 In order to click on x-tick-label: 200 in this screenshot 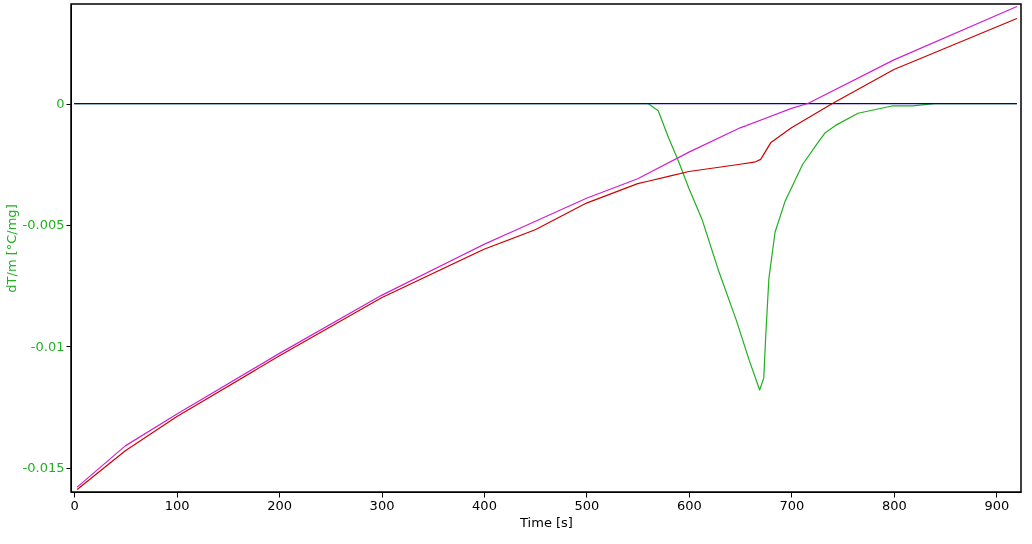, I will do `click(279, 505)`.